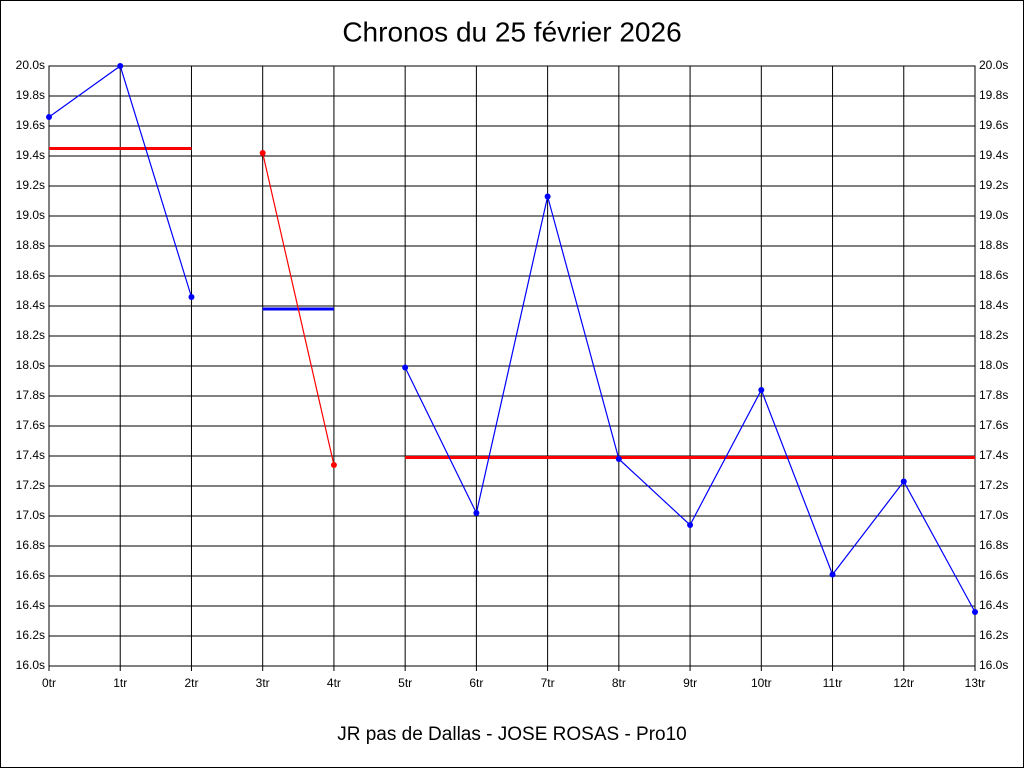  Describe the element at coordinates (30, 245) in the screenshot. I see `y-tick-label: 18.8s` at that location.